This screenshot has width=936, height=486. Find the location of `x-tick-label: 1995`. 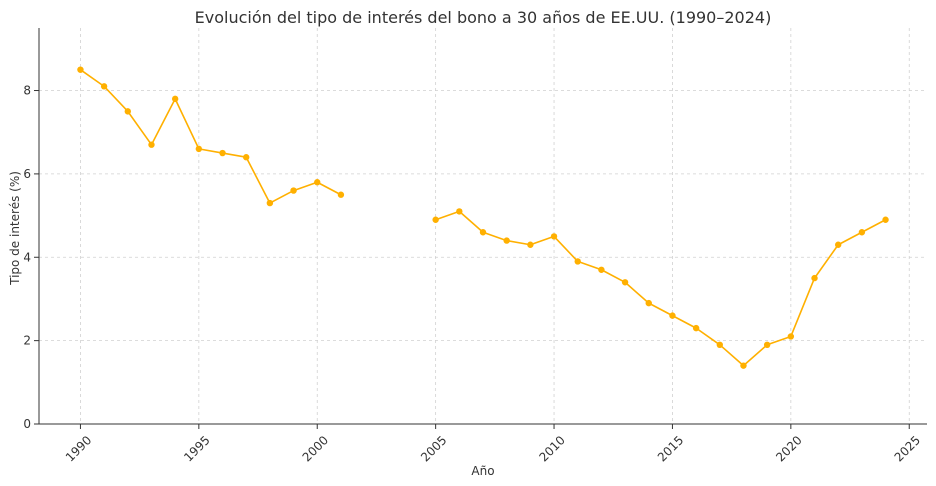

x-tick-label: 1995 is located at coordinates (196, 448).